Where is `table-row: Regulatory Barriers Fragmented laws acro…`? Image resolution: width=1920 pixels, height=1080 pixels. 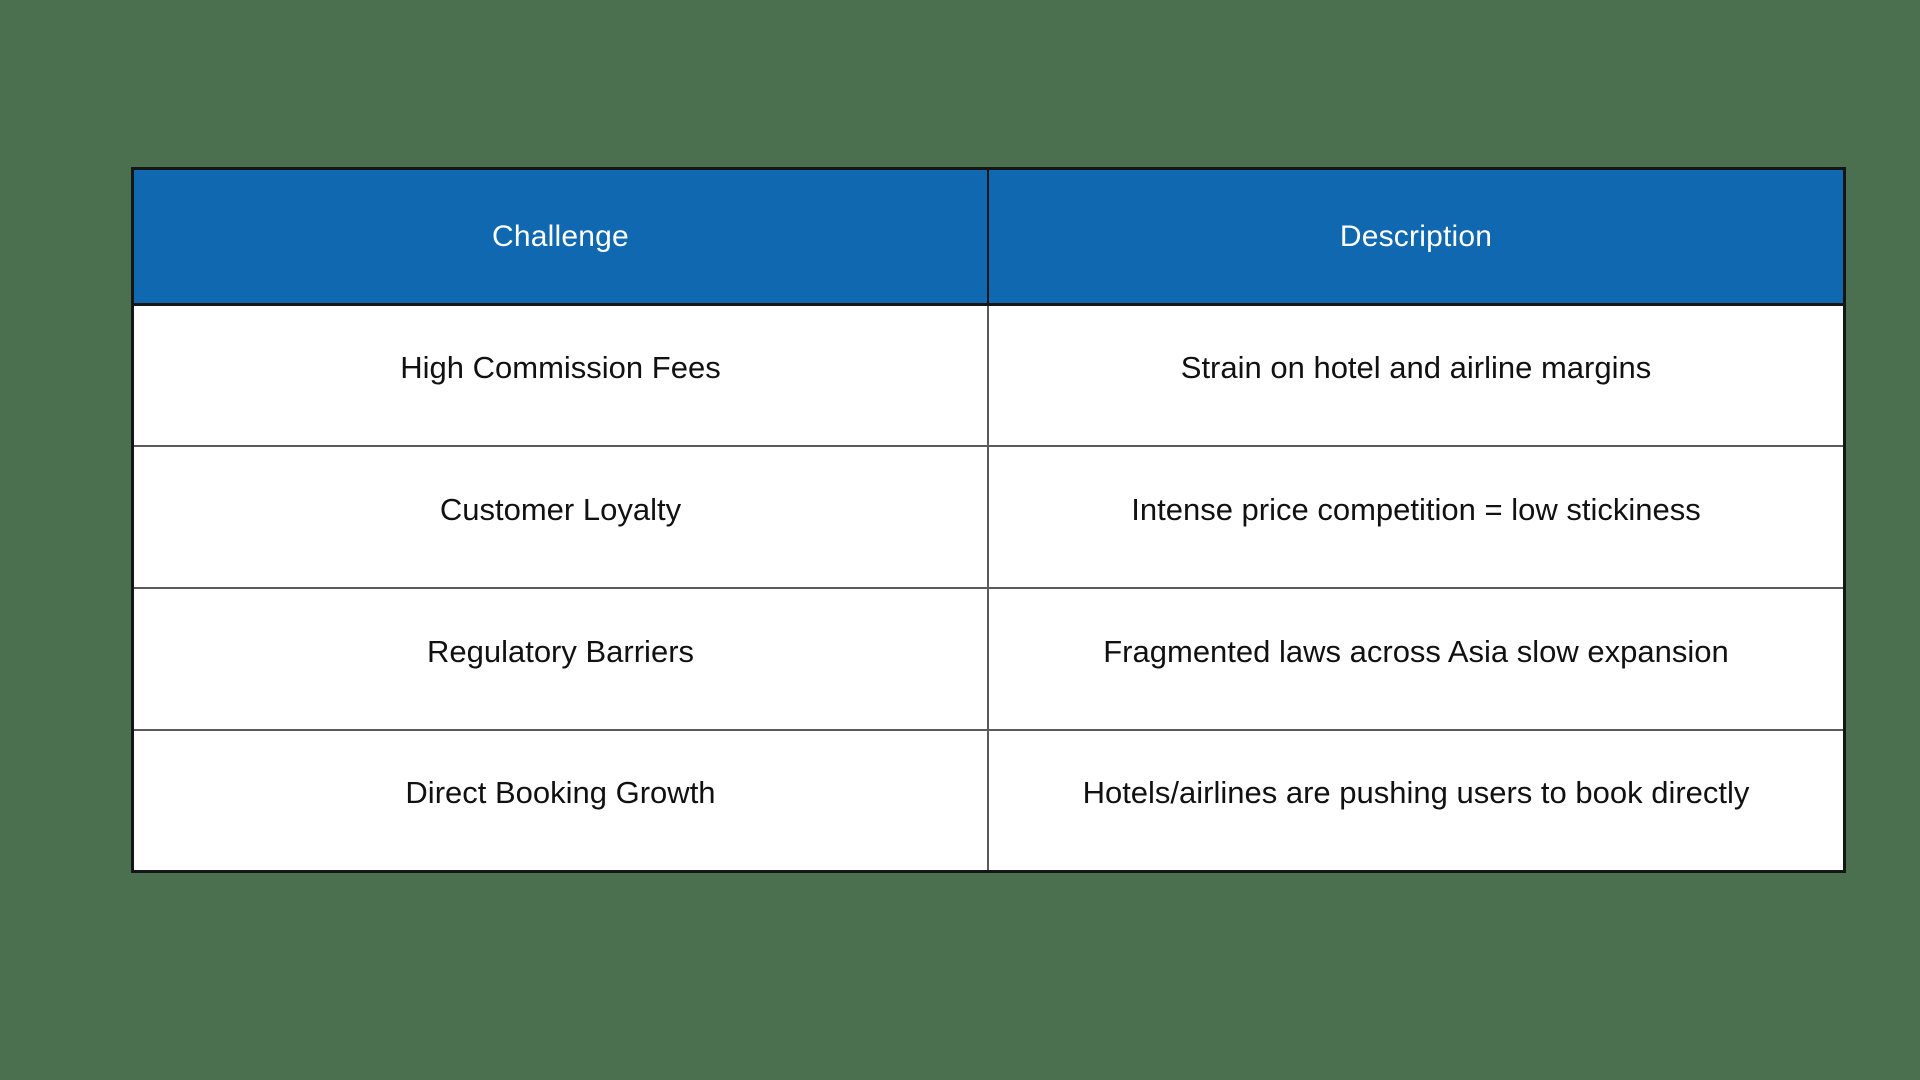
table-row: Regulatory Barriers Fragmented laws acro… is located at coordinates (988, 659).